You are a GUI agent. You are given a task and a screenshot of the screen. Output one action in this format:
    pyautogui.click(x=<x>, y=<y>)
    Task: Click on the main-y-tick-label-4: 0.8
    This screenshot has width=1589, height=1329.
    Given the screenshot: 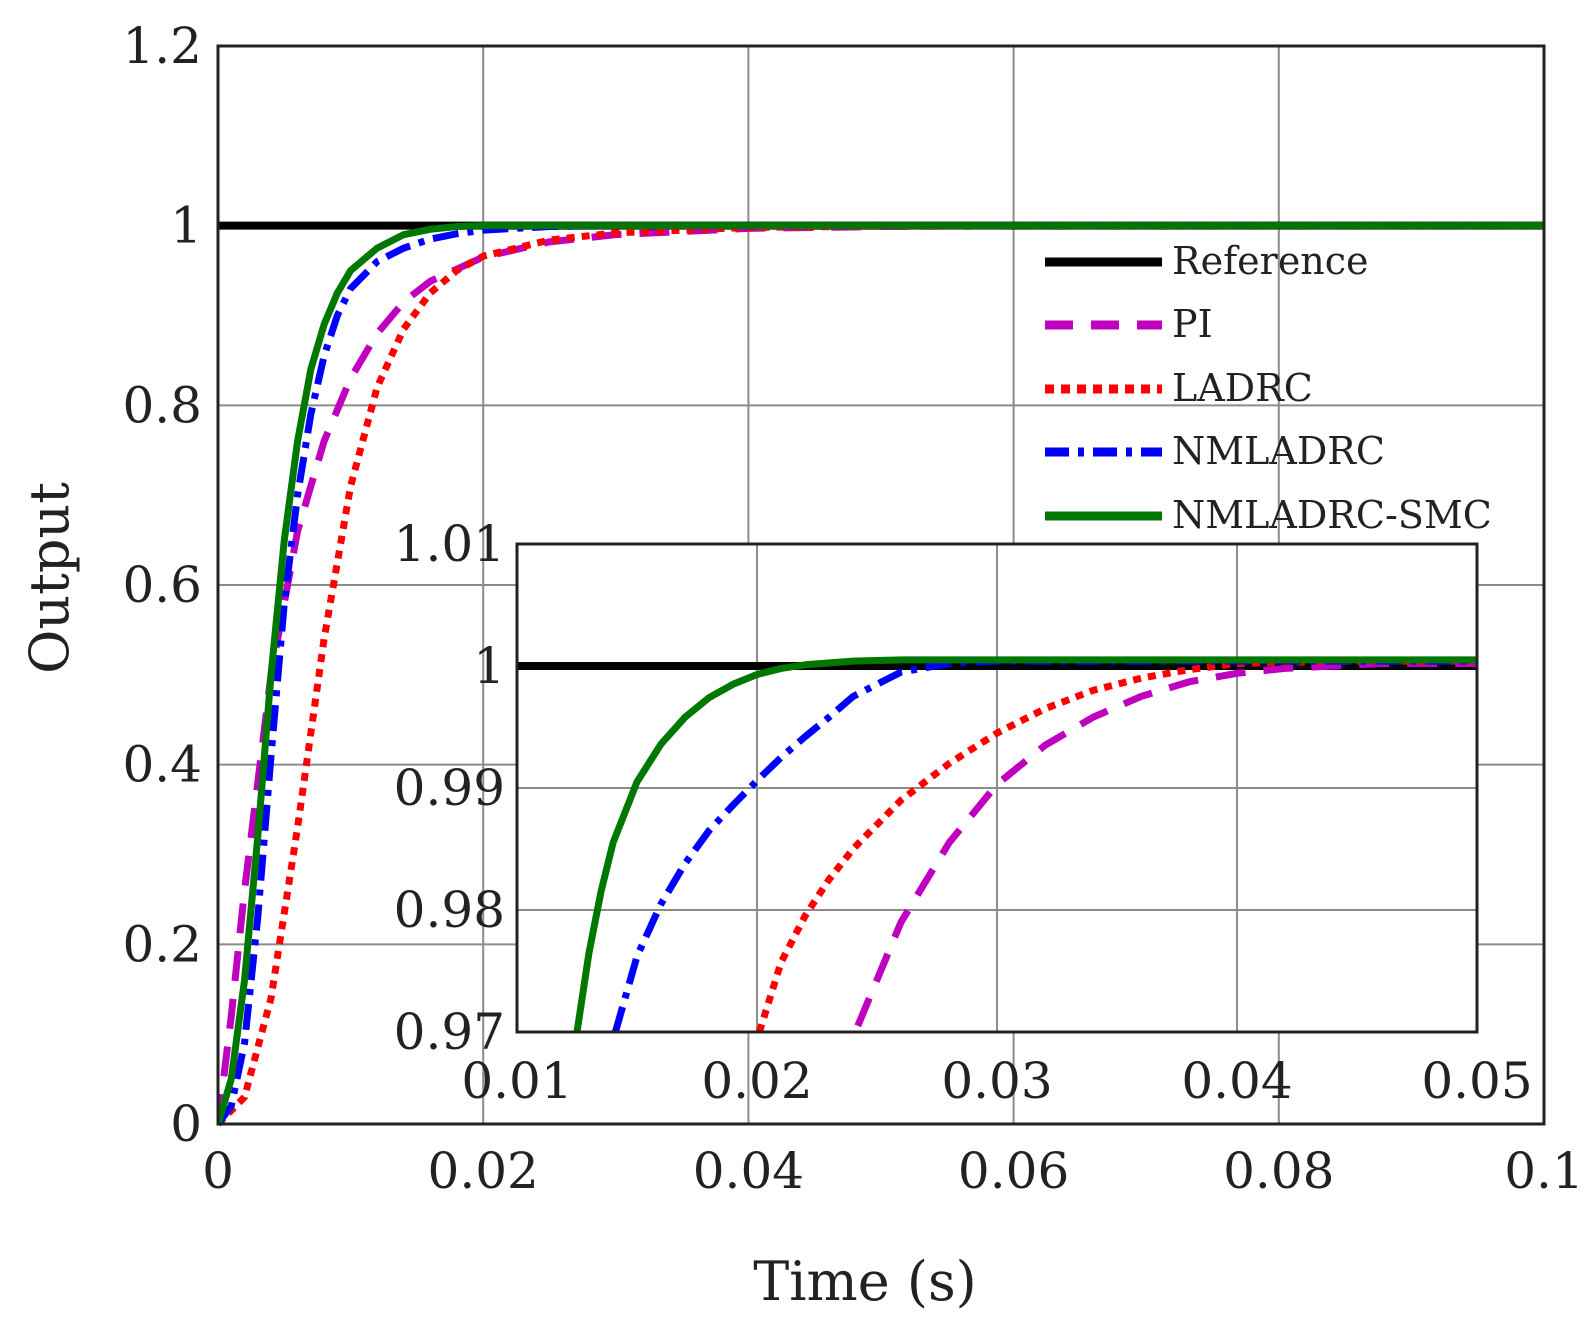 What is the action you would take?
    pyautogui.click(x=162, y=405)
    